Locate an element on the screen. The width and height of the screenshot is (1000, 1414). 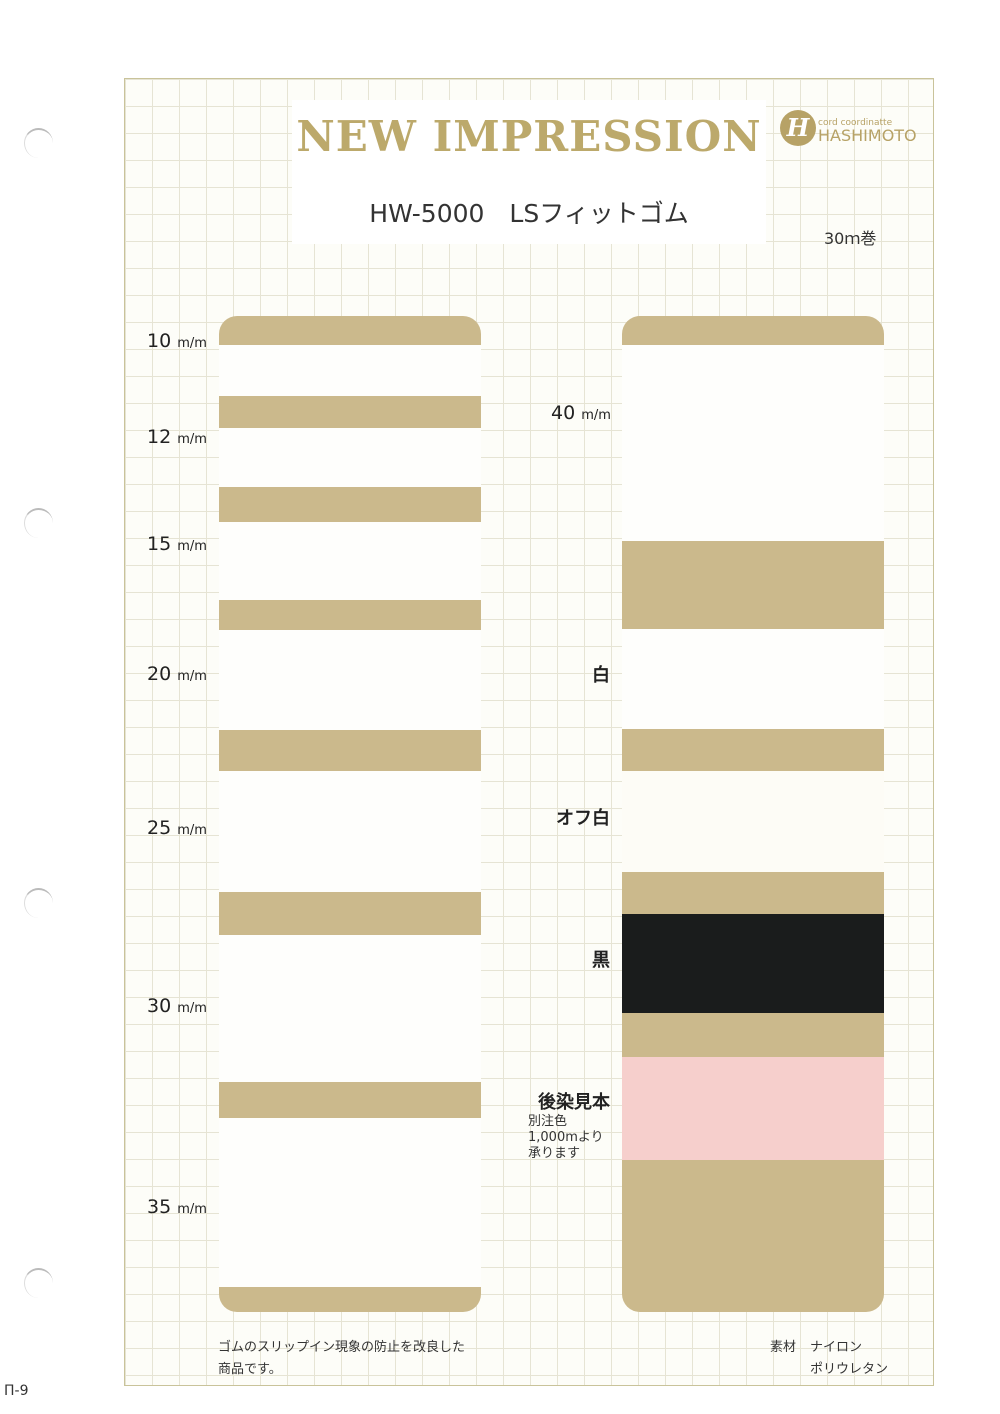
width-label-10: 10 m/m is located at coordinates (177, 341).